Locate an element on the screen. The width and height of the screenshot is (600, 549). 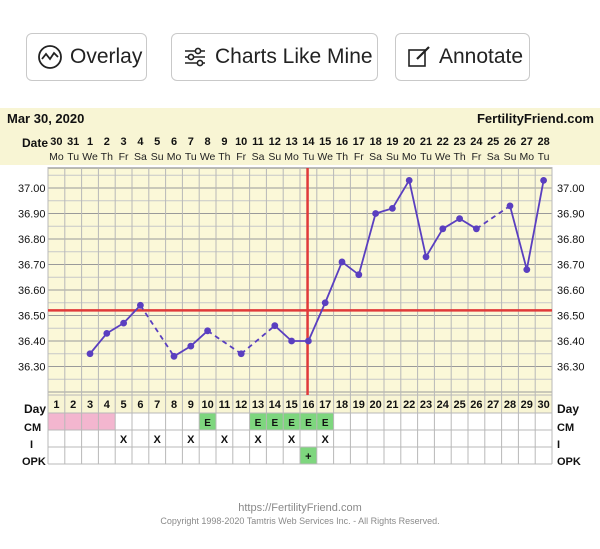
day-number-label: 9 is located at coordinates (191, 405).